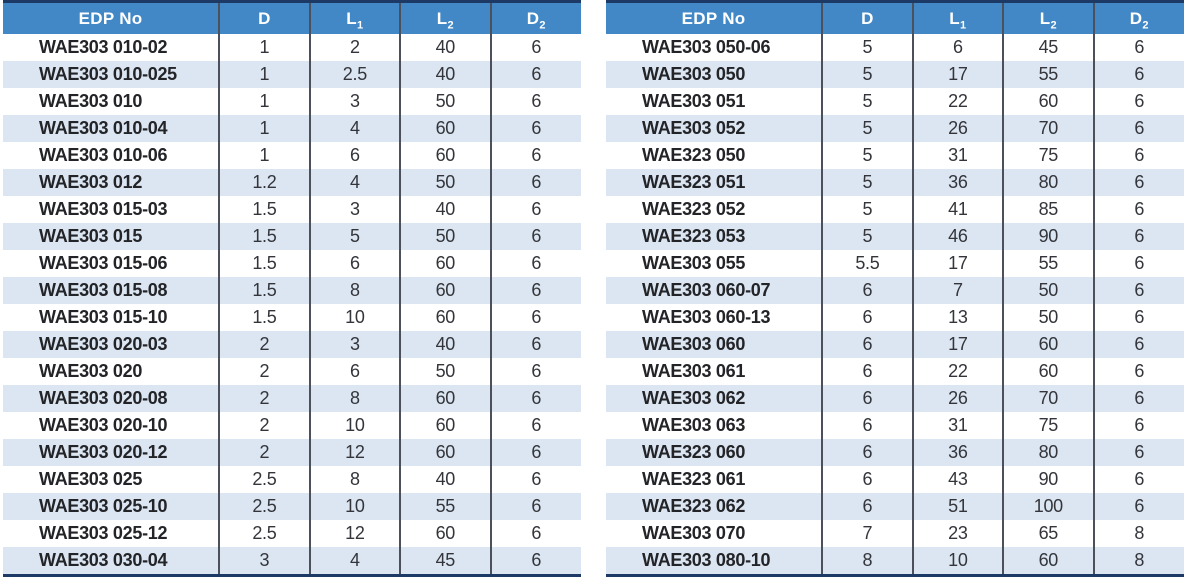 The width and height of the screenshot is (1186, 584). What do you see at coordinates (895, 101) in the screenshot?
I see `table-row: WAE303 051 5 22 60 6` at bounding box center [895, 101].